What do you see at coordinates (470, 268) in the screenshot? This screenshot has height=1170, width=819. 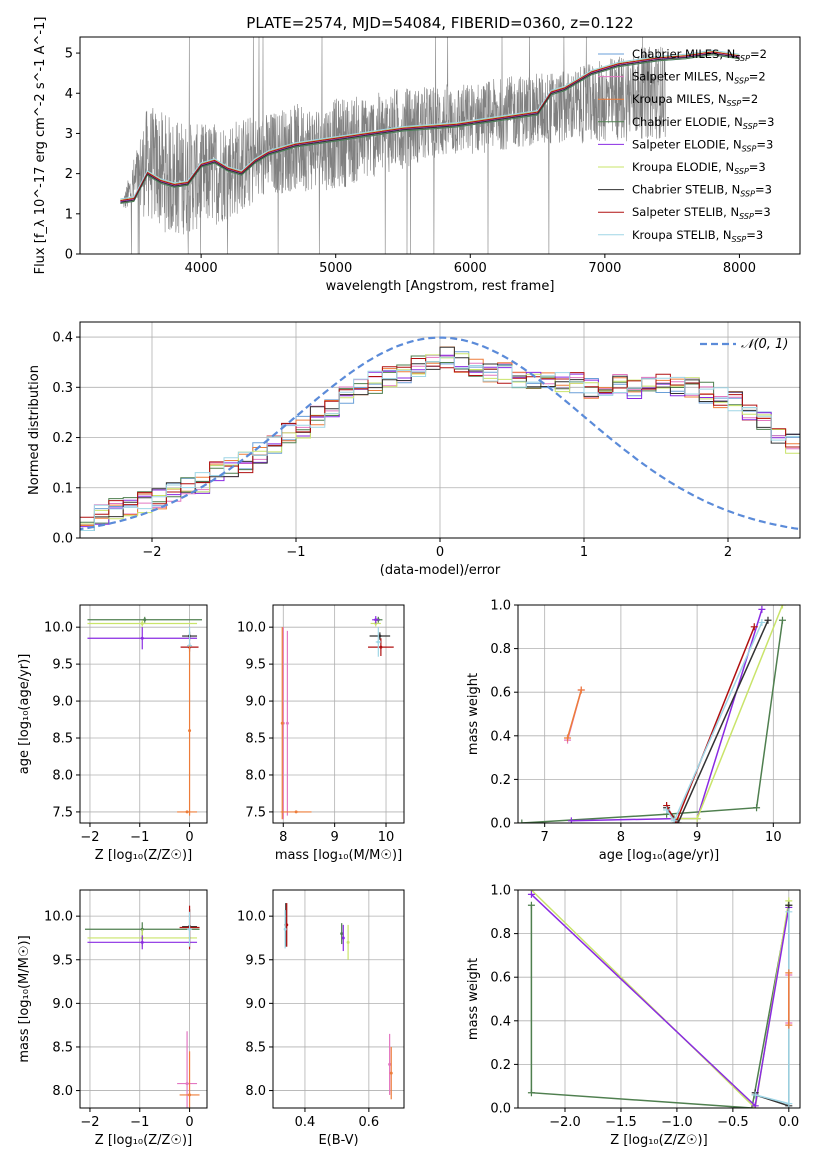 I see `x-tick-label: 6000` at bounding box center [470, 268].